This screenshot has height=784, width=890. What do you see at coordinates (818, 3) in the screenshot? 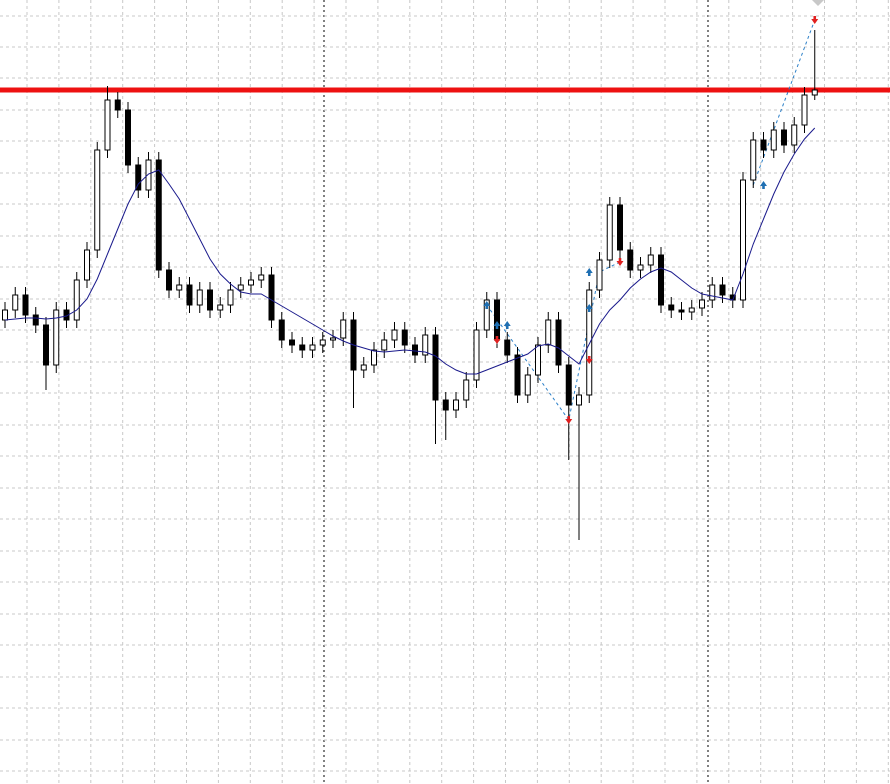
I see `shift-marker` at bounding box center [818, 3].